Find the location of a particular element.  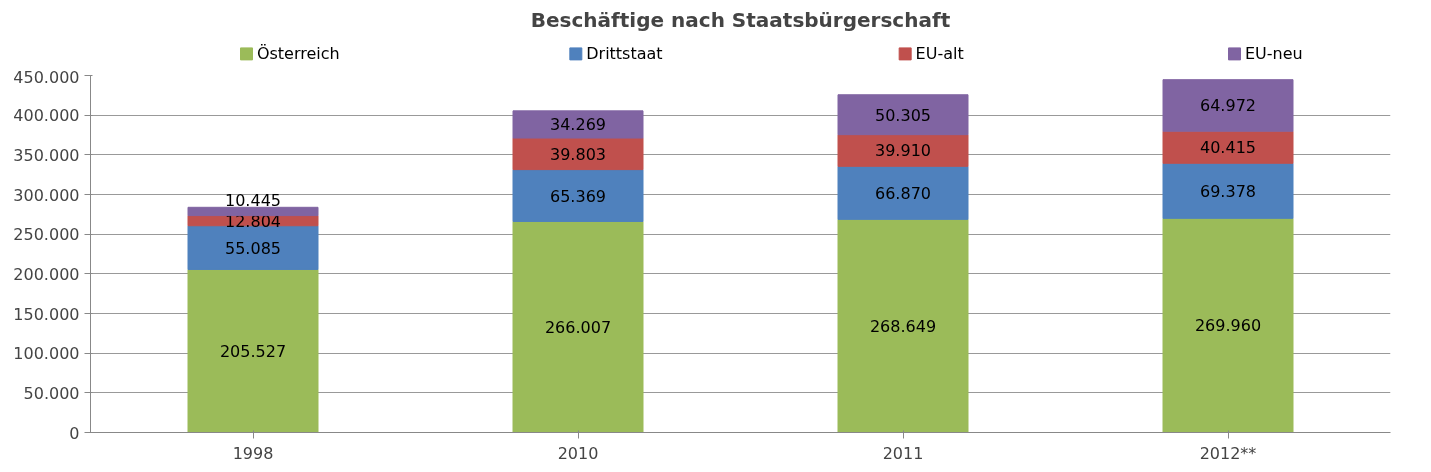

y-tick-label: 400.000 is located at coordinates (46, 116).